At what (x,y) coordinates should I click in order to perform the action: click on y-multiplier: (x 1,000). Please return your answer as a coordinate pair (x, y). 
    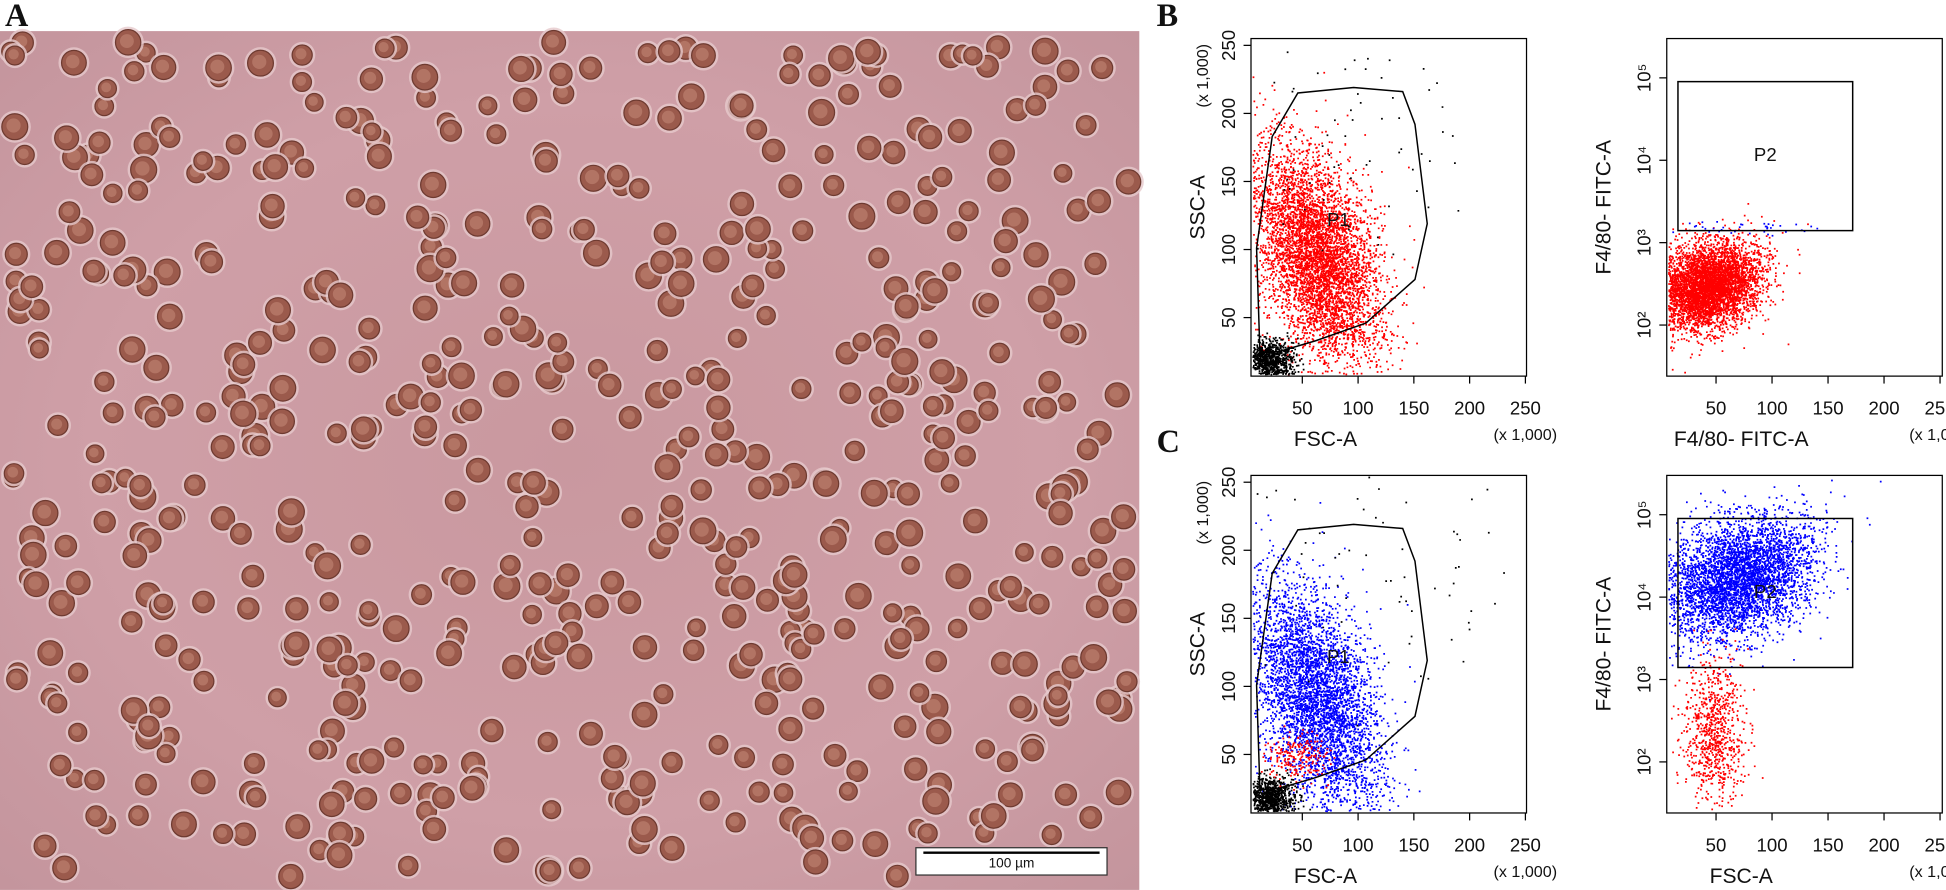
    Looking at the image, I should click on (1203, 76).